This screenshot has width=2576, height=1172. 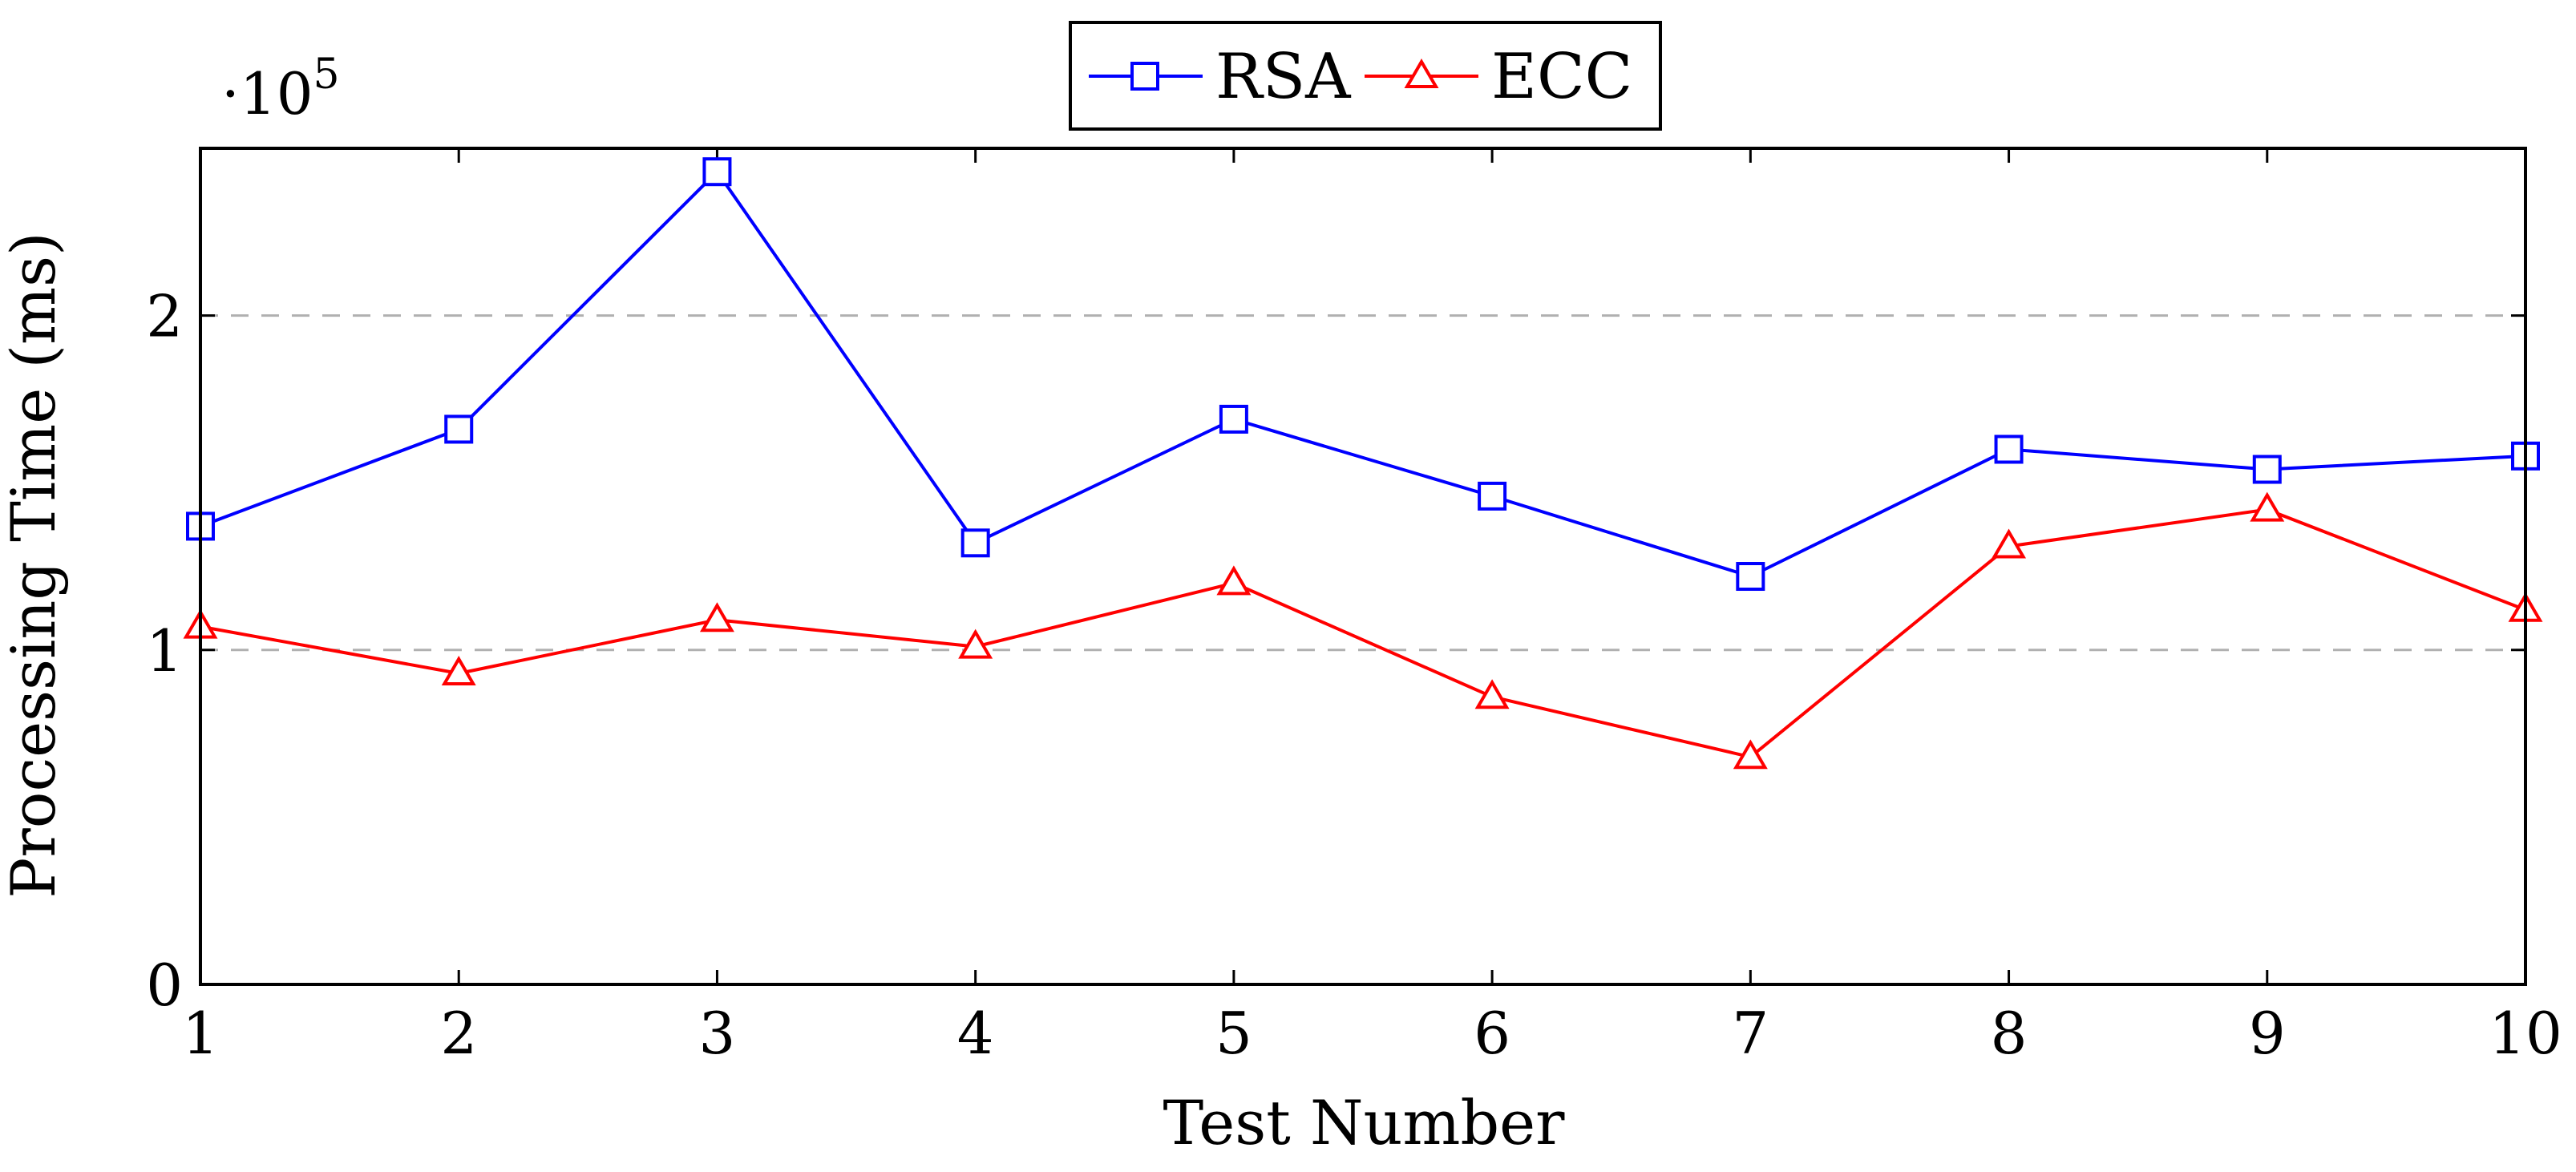 What do you see at coordinates (1364, 1122) in the screenshot?
I see `x-axis-title: Test Number` at bounding box center [1364, 1122].